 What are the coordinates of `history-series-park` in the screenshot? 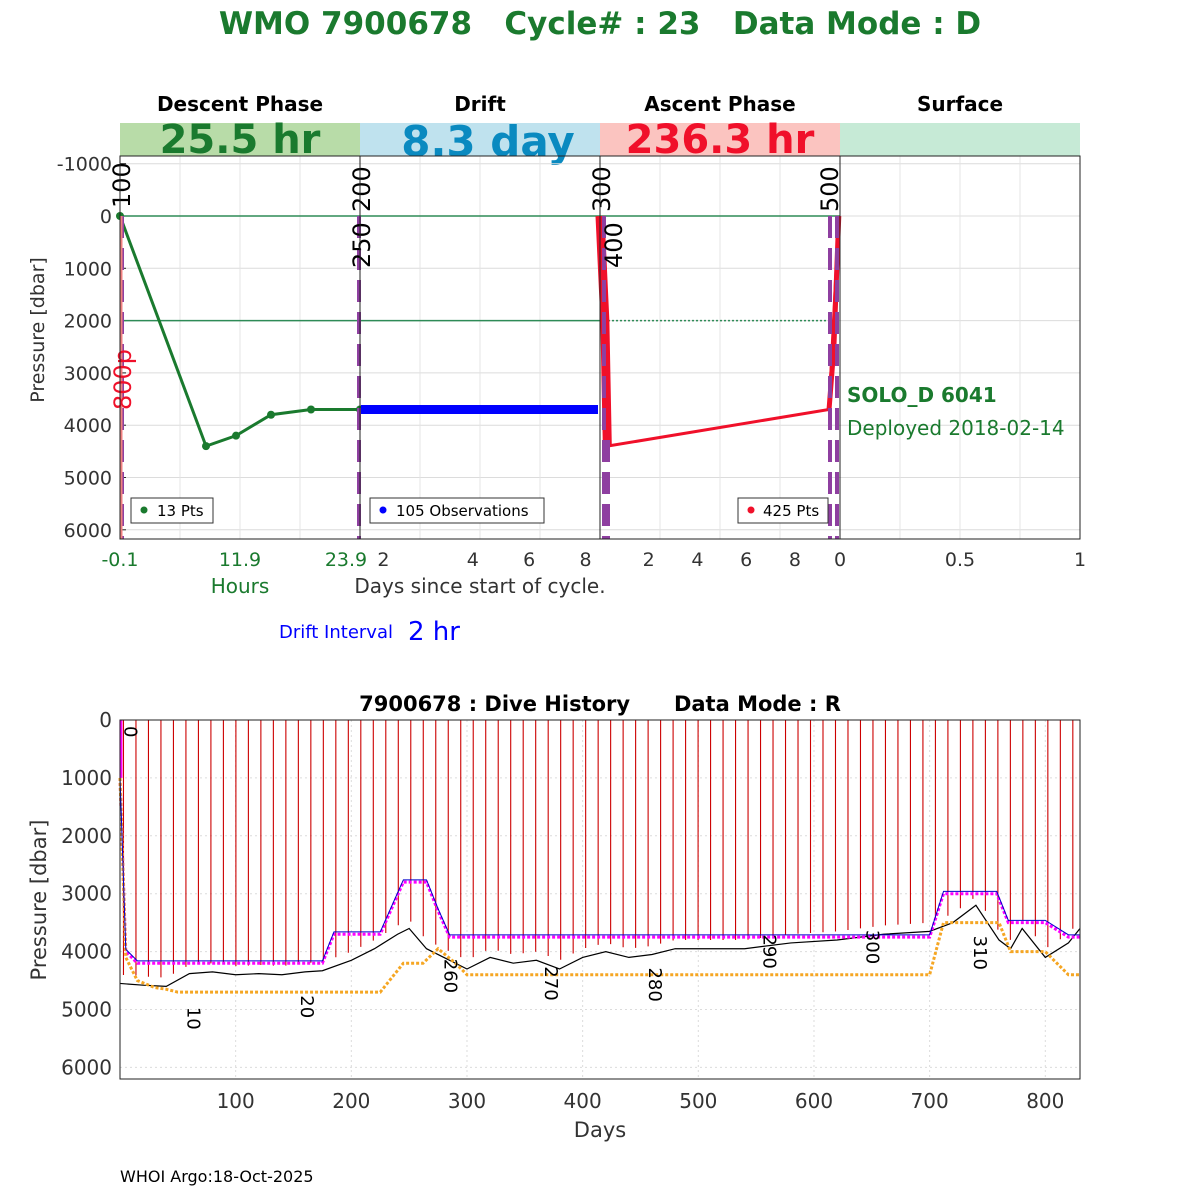 It's located at (599, 871).